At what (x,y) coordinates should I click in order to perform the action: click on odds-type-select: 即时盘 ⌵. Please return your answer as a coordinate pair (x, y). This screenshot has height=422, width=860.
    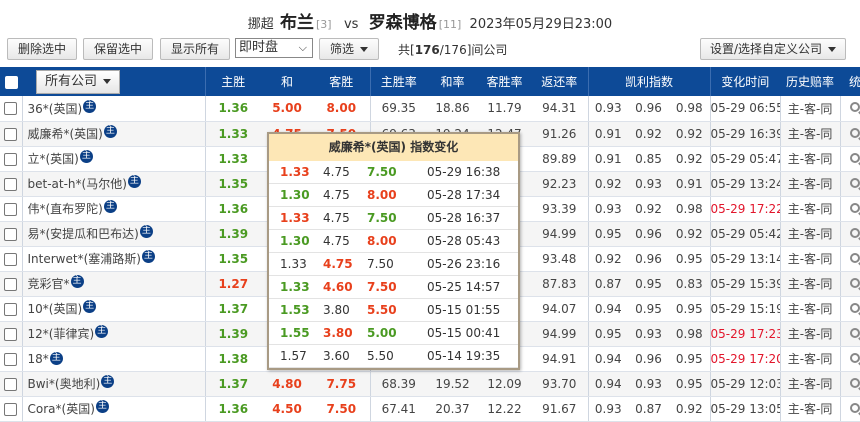
    Looking at the image, I should click on (274, 48).